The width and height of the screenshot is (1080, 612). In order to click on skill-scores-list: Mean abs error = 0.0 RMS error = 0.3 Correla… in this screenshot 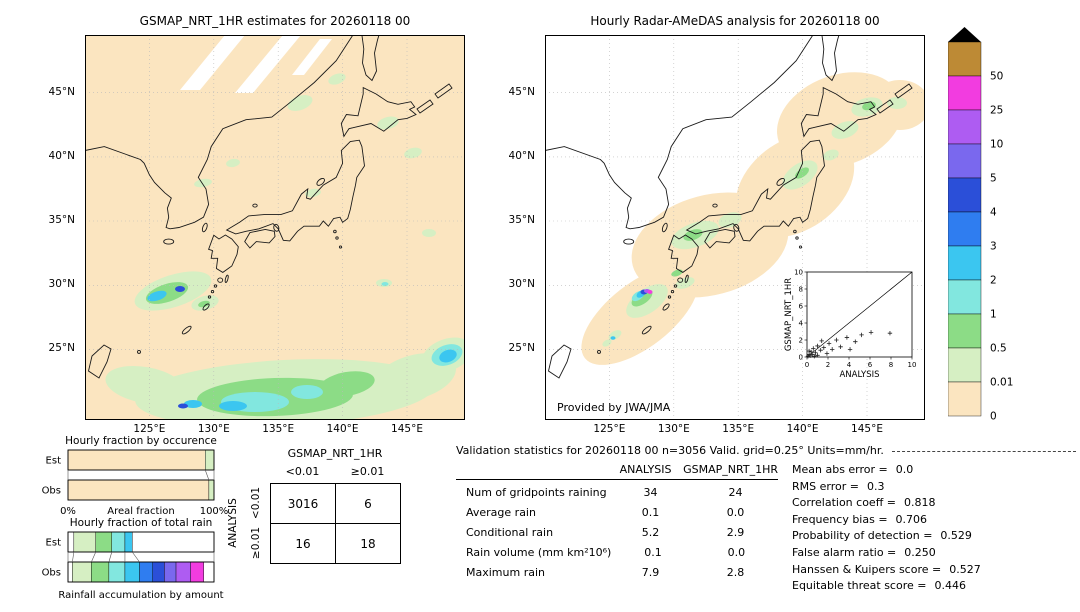, I will do `click(927, 528)`.